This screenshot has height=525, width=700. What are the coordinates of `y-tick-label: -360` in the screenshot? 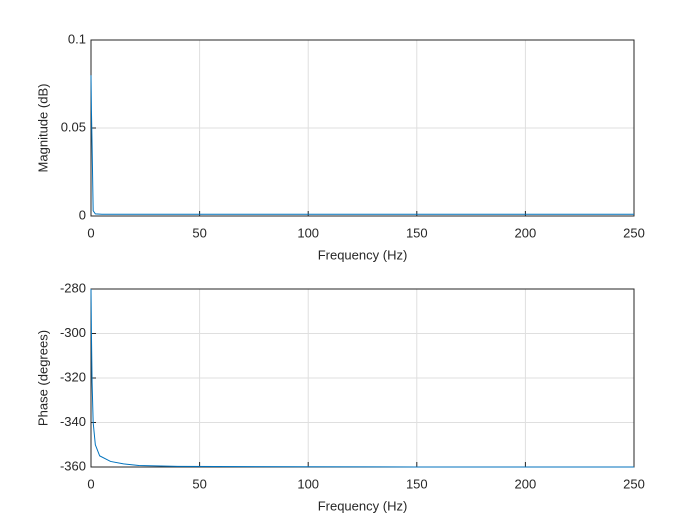 It's located at (73, 465).